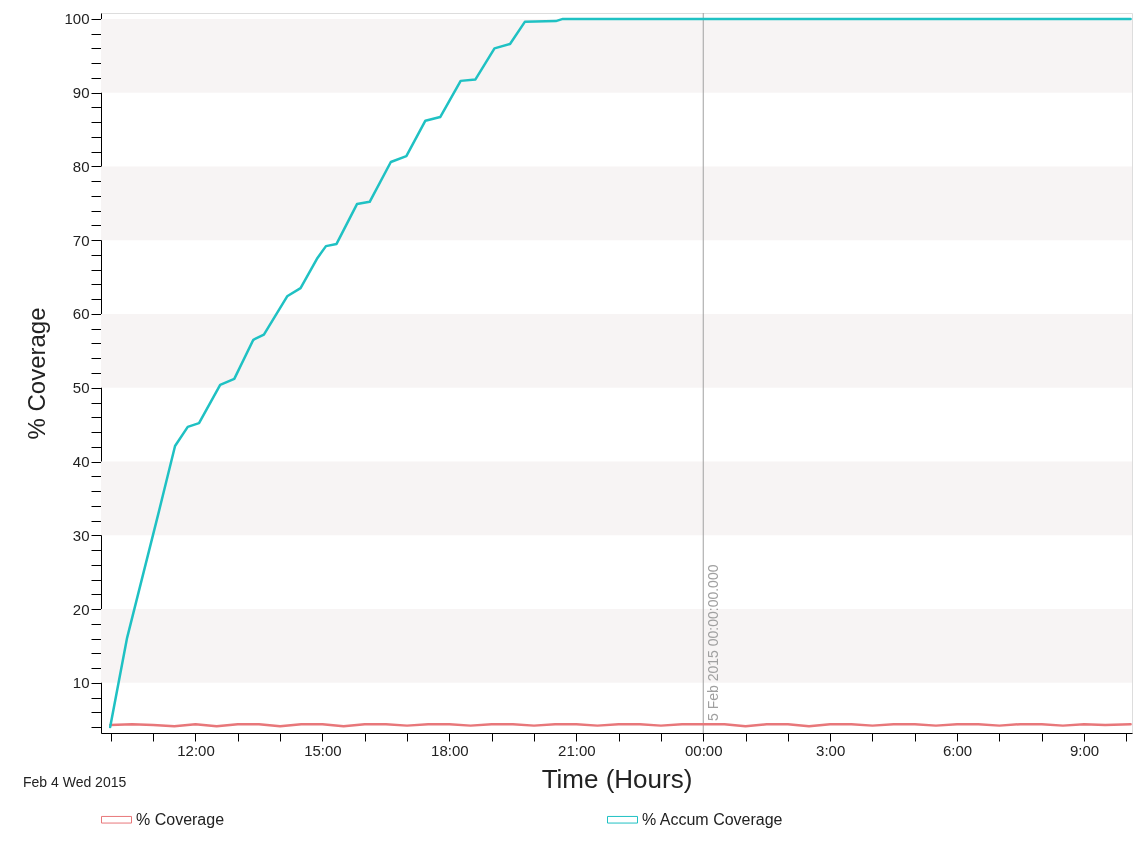 This screenshot has height=861, width=1134. I want to click on x-tick-label: 21:00, so click(577, 750).